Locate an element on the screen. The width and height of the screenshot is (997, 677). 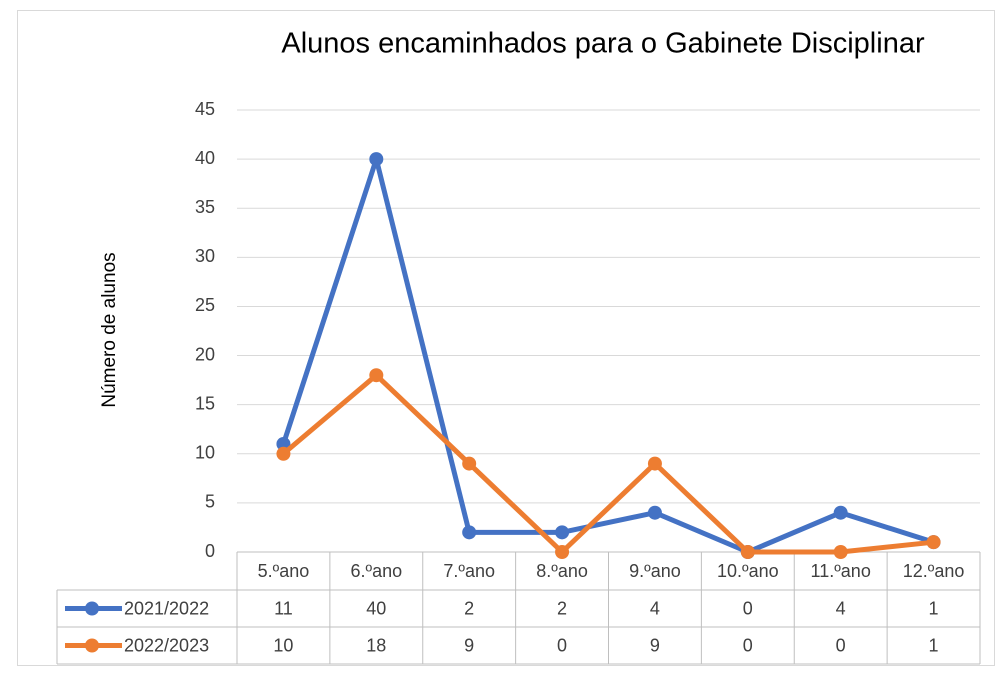
table-cell: 18 is located at coordinates (376, 645).